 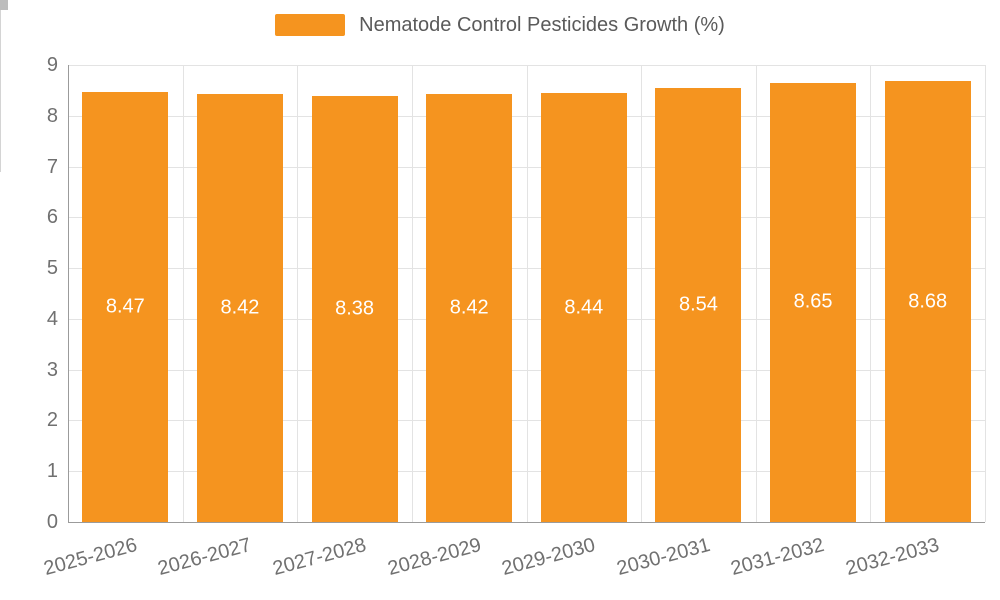 What do you see at coordinates (68, 294) in the screenshot?
I see `y-axis-line` at bounding box center [68, 294].